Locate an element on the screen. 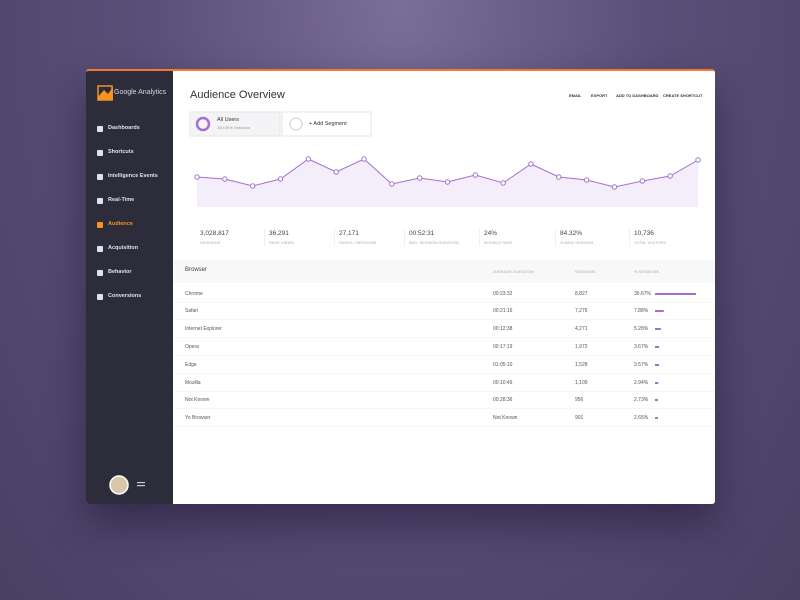  stat-label: PAGES / SESSIONS is located at coordinates (358, 242).